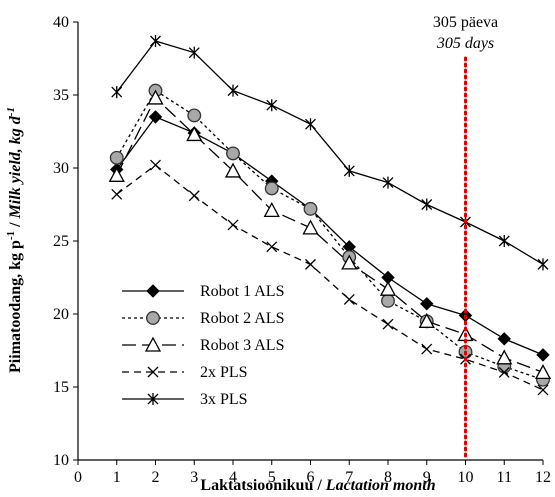 This screenshot has width=555, height=497. What do you see at coordinates (465, 43) in the screenshot?
I see `annotation-305-days: 305 days` at bounding box center [465, 43].